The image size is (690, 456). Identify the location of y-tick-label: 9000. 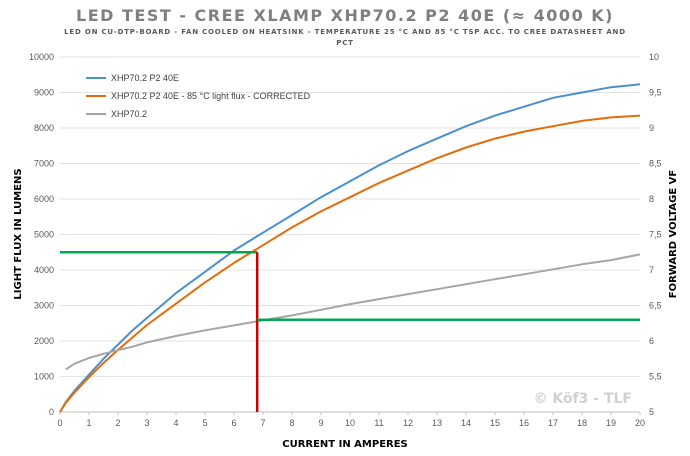
(44, 93).